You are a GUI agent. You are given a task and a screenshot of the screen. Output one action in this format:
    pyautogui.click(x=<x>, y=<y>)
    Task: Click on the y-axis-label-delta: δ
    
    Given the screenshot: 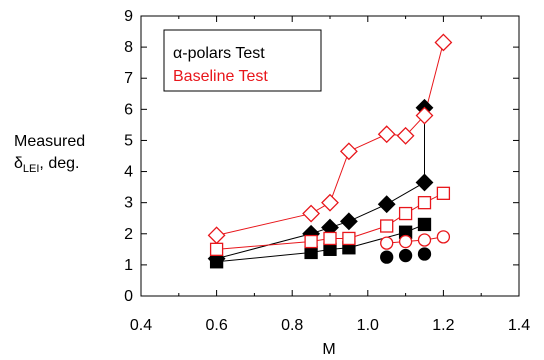 What is the action you would take?
    pyautogui.click(x=18, y=163)
    